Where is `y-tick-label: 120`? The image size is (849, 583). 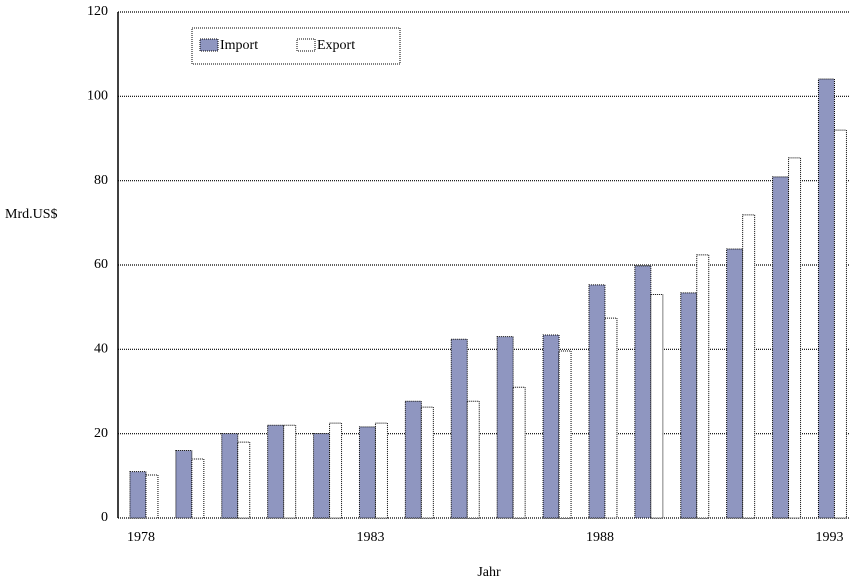
y-tick-label: 120 is located at coordinates (97, 11).